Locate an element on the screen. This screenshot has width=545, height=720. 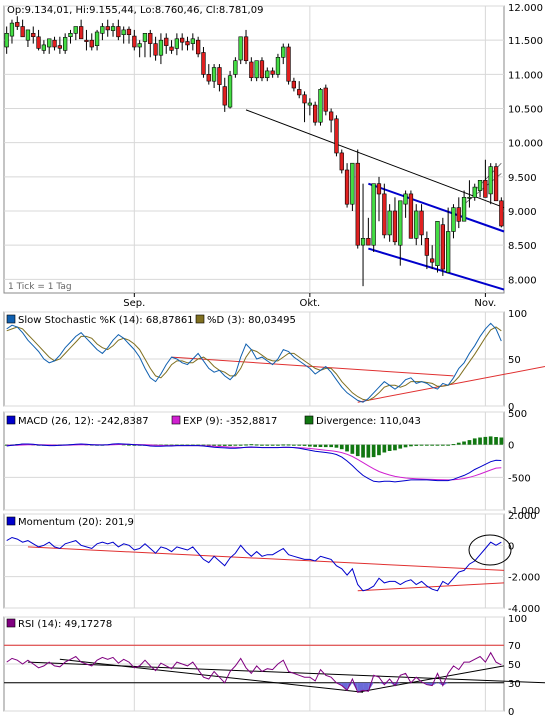
momentum-ytick-label: 0 is located at coordinates (511, 546).